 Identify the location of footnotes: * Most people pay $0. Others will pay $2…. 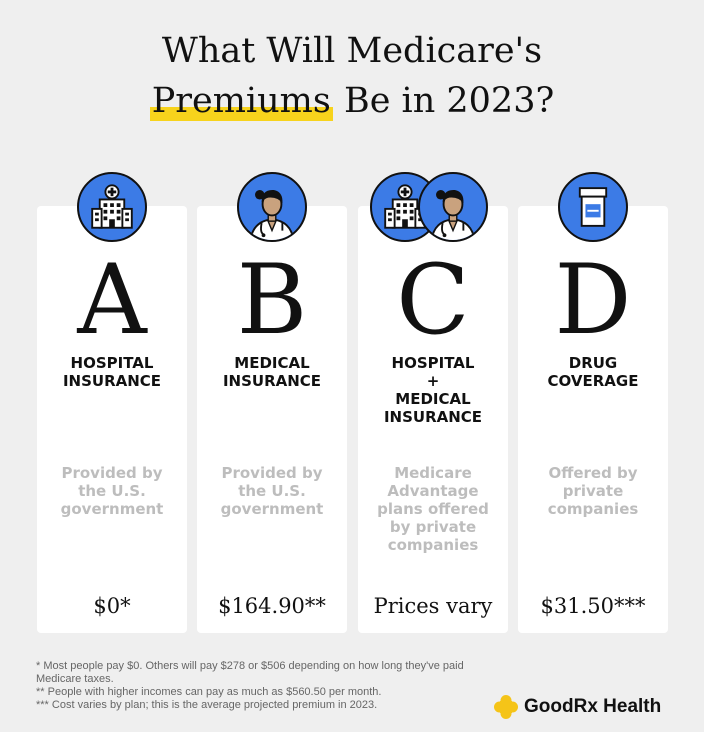
(266, 686).